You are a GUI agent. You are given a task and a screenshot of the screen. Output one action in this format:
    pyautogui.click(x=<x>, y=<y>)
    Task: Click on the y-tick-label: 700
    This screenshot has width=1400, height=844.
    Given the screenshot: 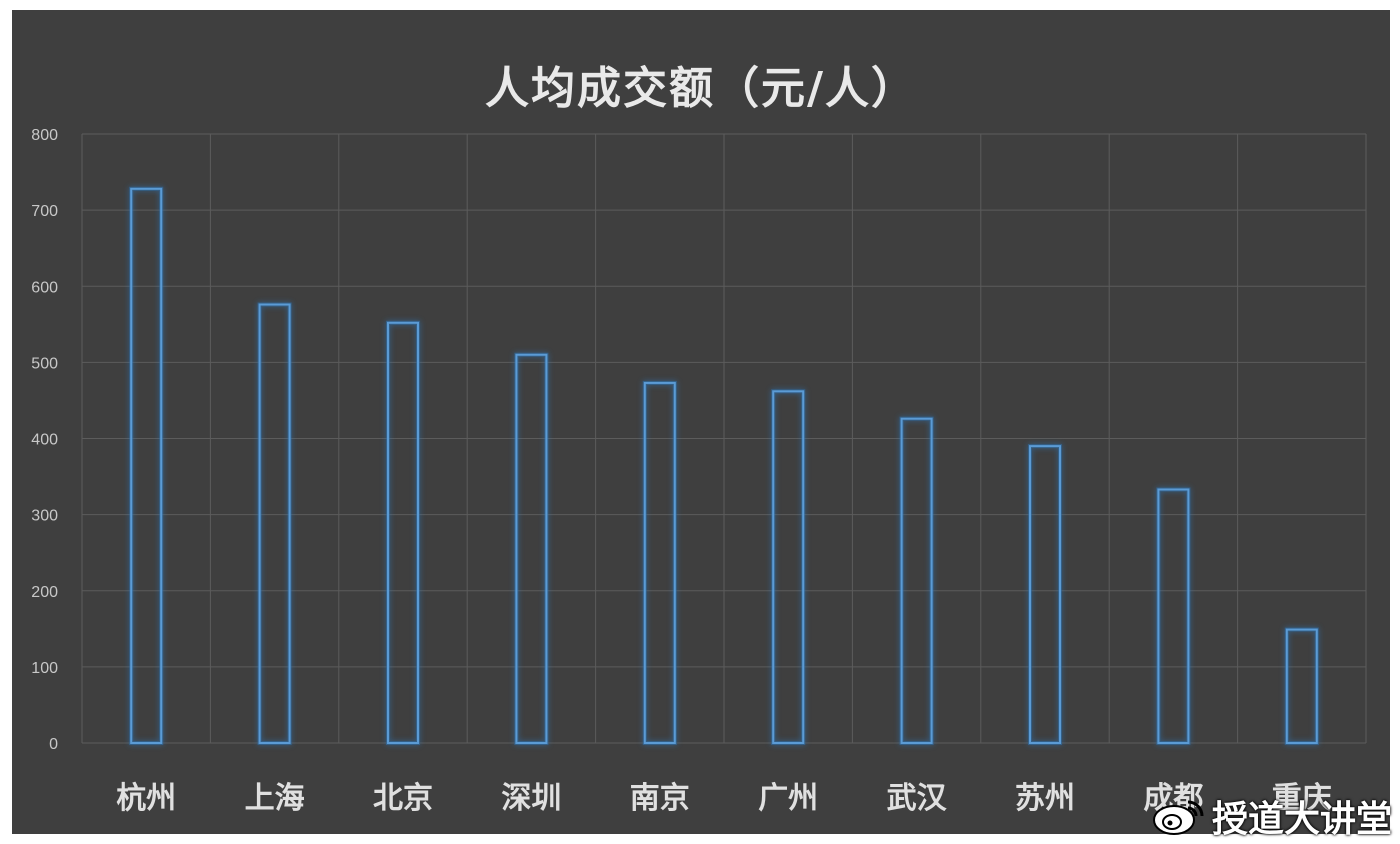 What is the action you would take?
    pyautogui.click(x=44, y=211)
    